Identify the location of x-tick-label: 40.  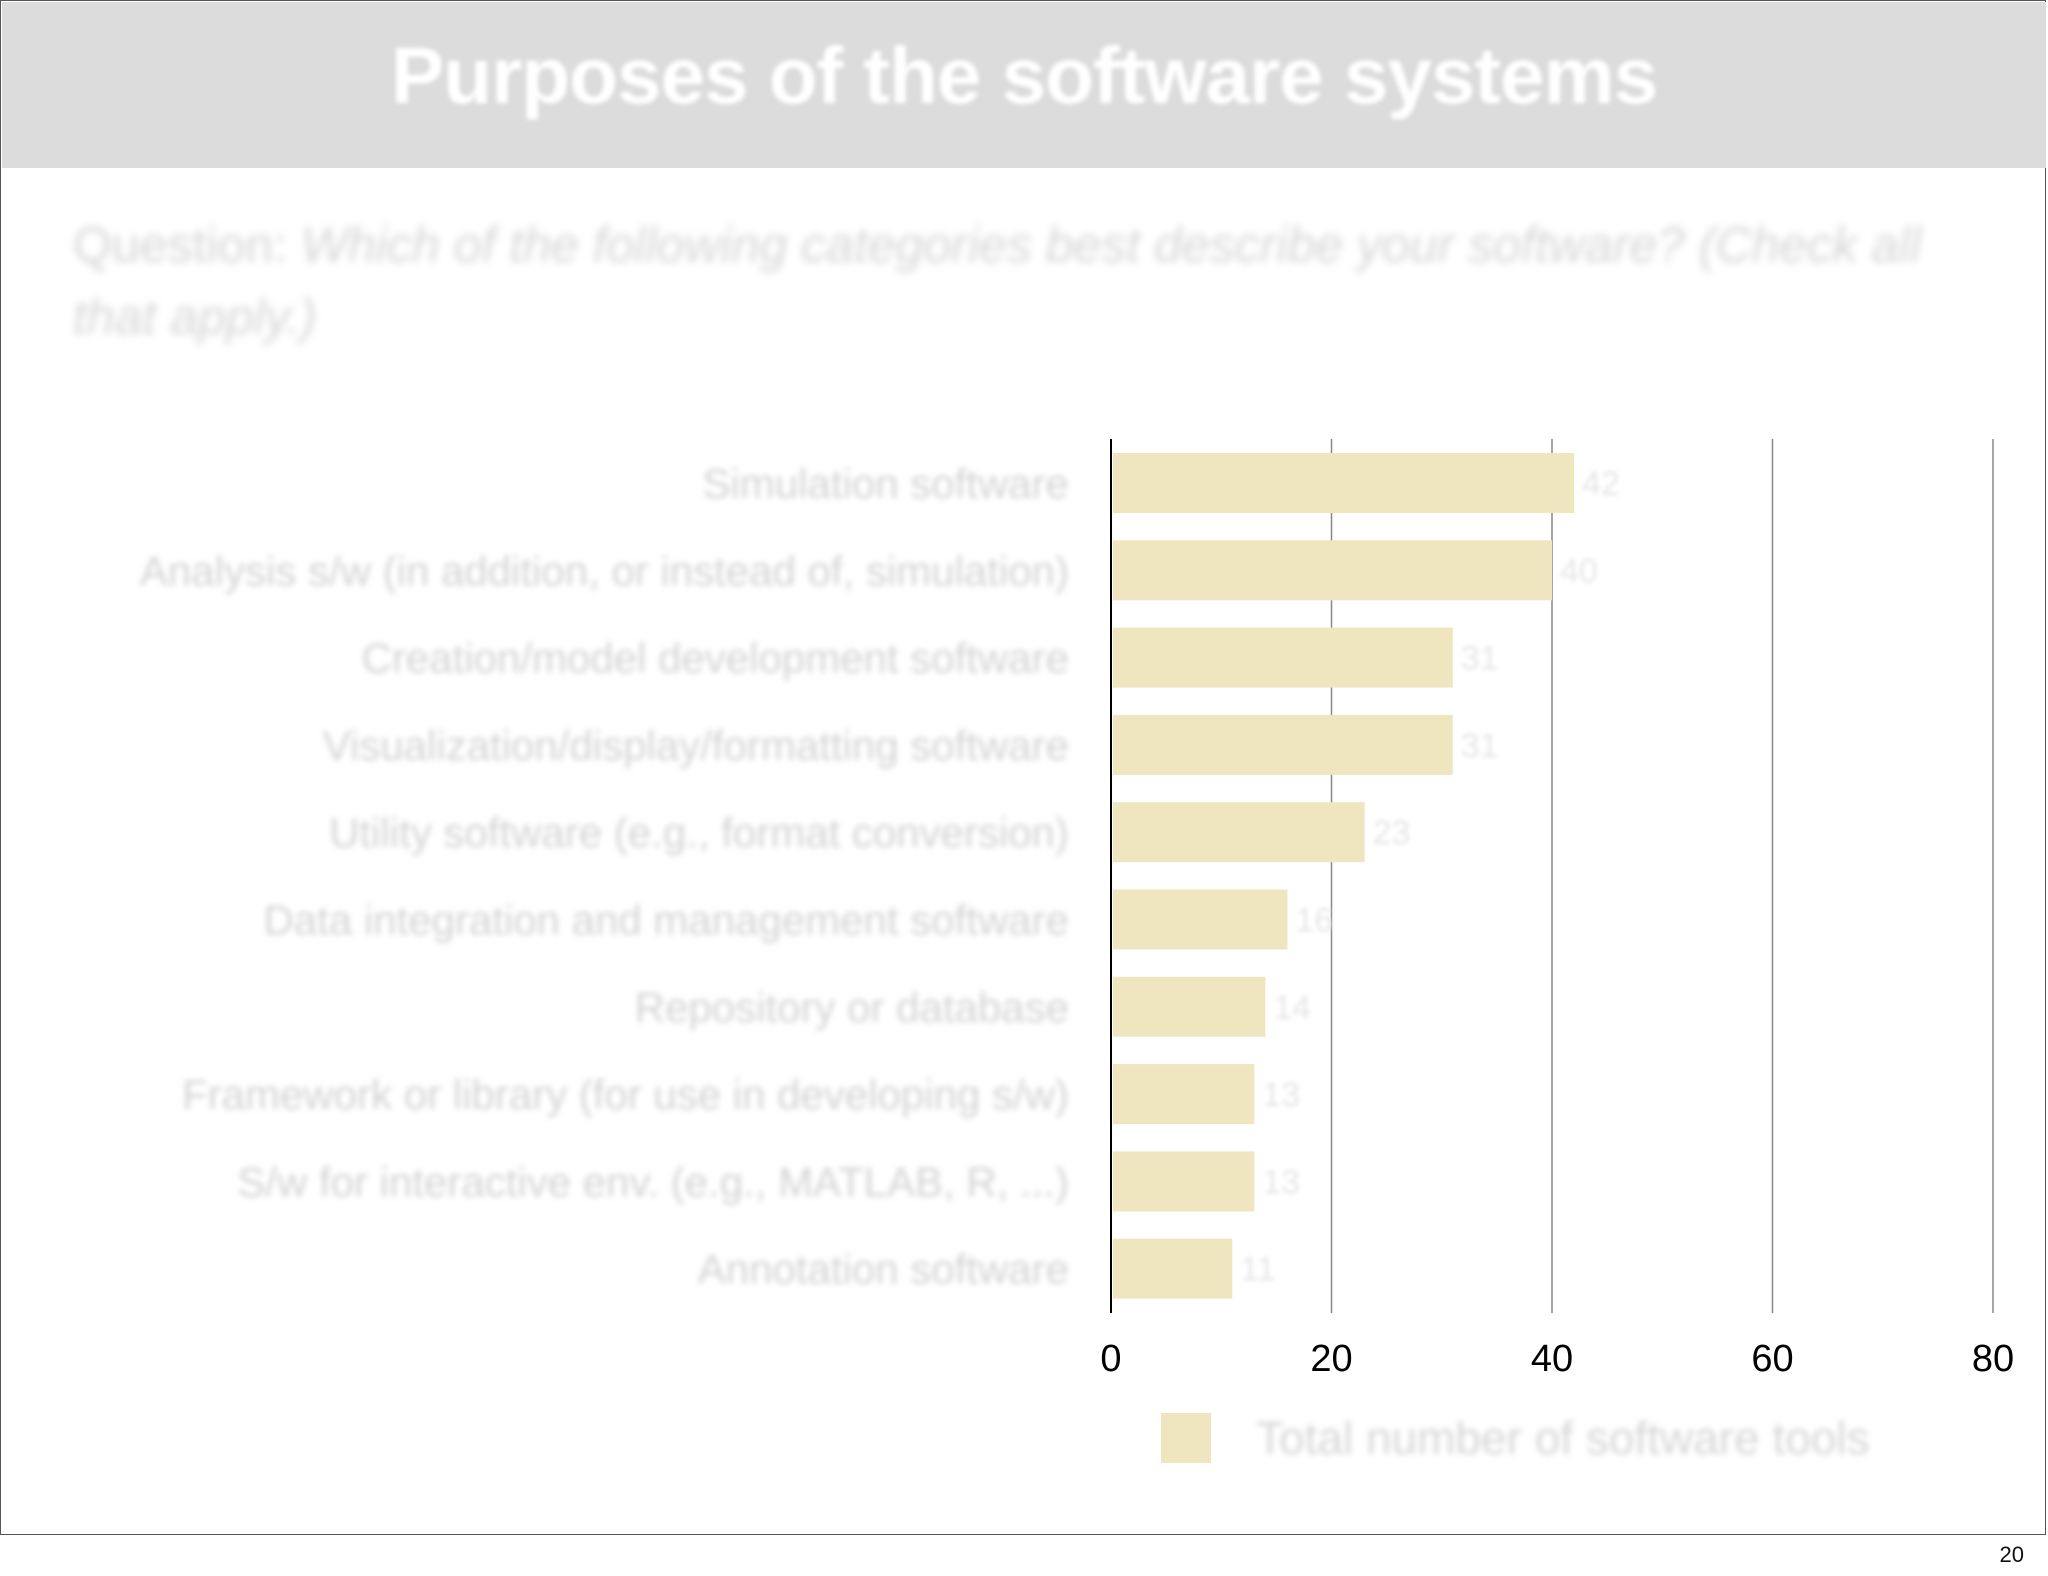
(1552, 1359).